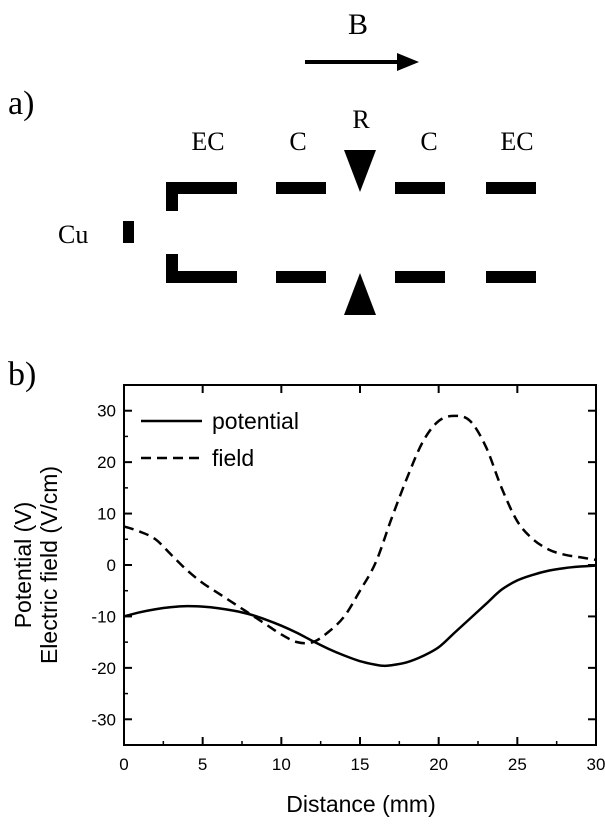 Image resolution: width=605 pixels, height=825 pixels. I want to click on electrode-c-right-top, so click(420, 188).